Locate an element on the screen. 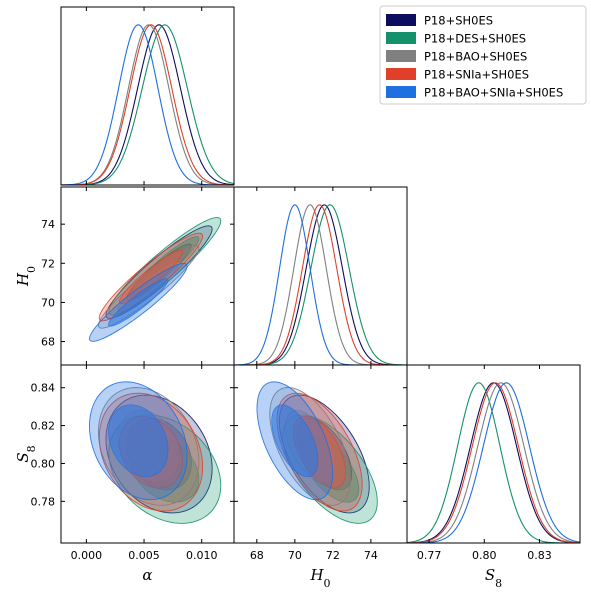 The height and width of the screenshot is (592, 591). panel-2d-H0-S8 is located at coordinates (317, 452).